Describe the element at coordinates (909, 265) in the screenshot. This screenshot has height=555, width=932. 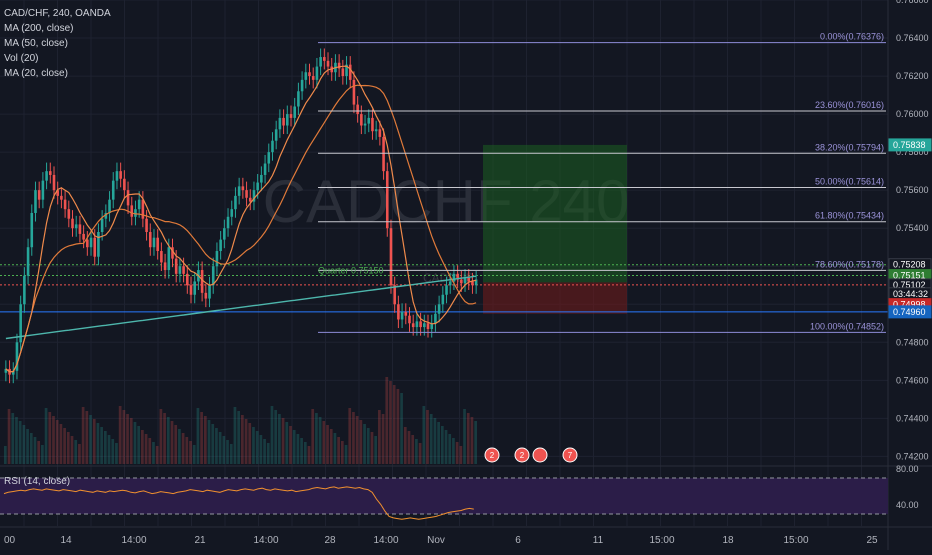
I see `price-badge-label: 0.75208` at that location.